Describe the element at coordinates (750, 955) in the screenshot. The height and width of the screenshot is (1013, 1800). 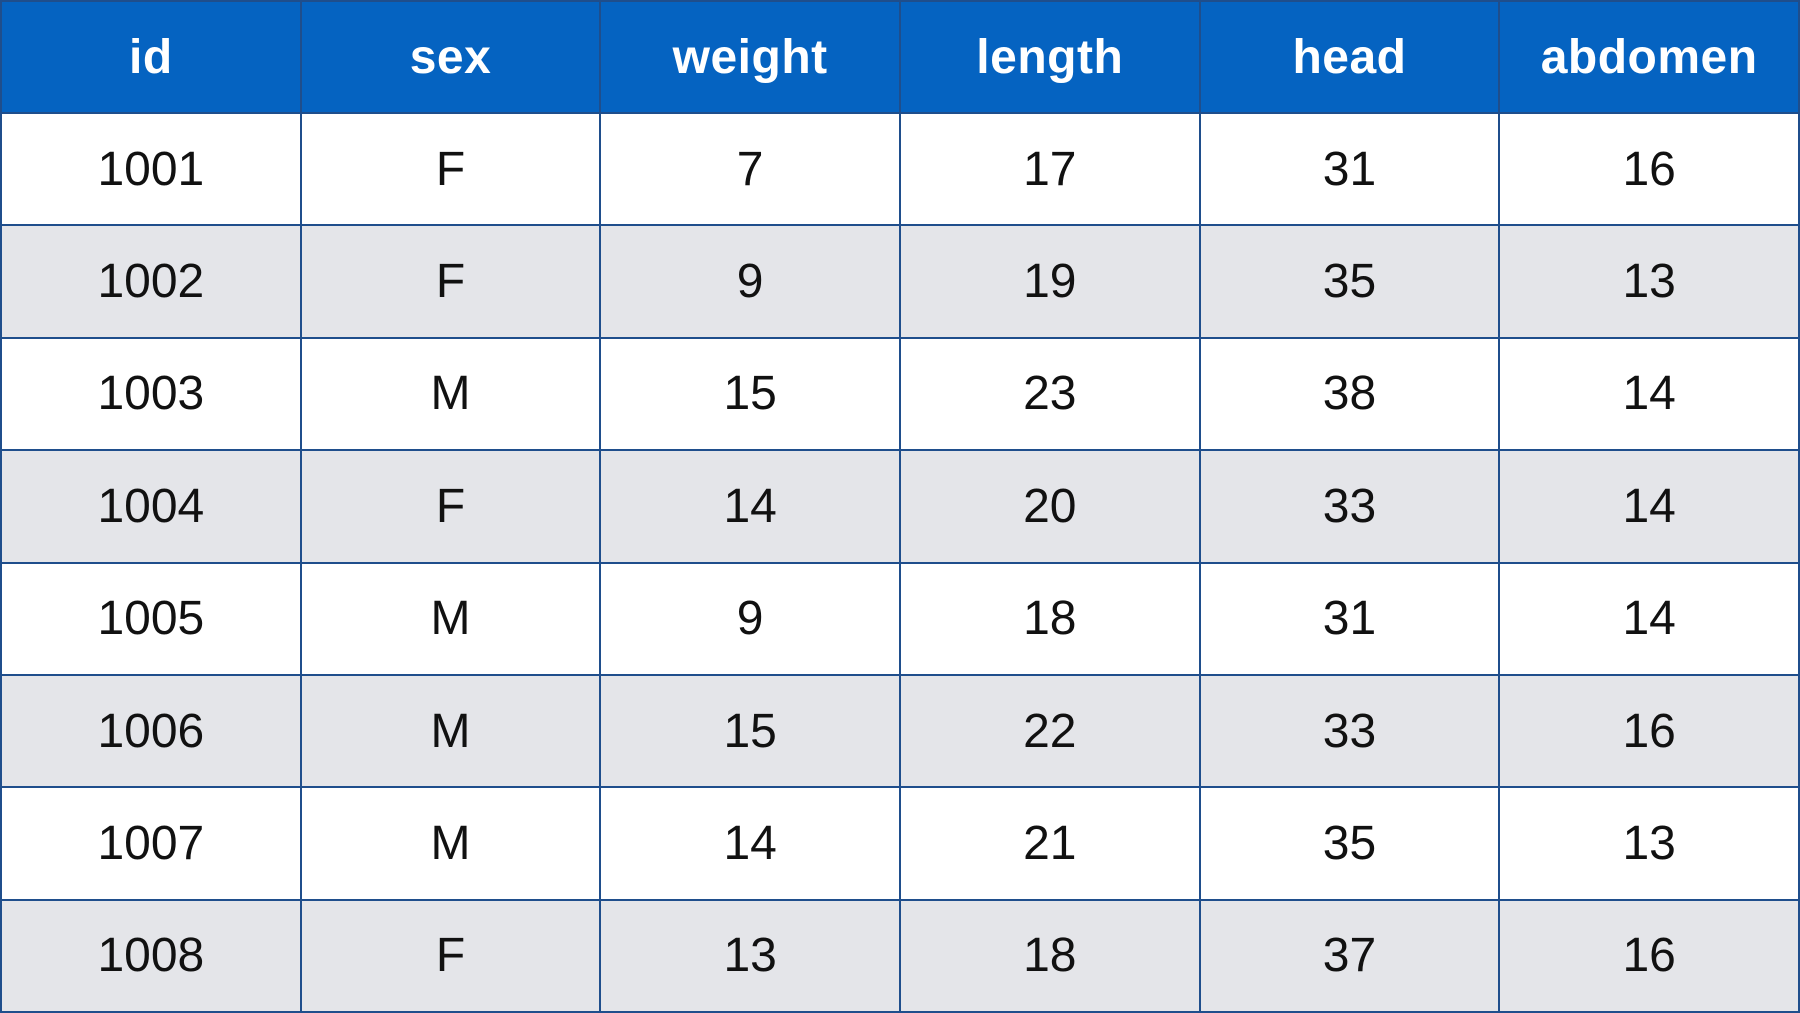
I see `cell-weight: 13` at that location.